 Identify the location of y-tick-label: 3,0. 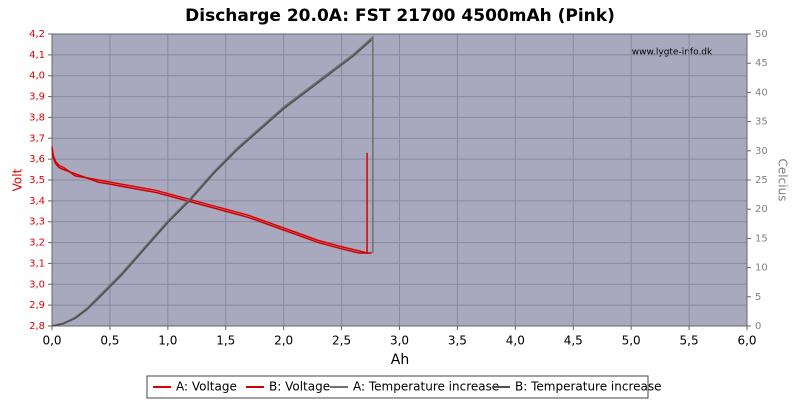
(37, 284).